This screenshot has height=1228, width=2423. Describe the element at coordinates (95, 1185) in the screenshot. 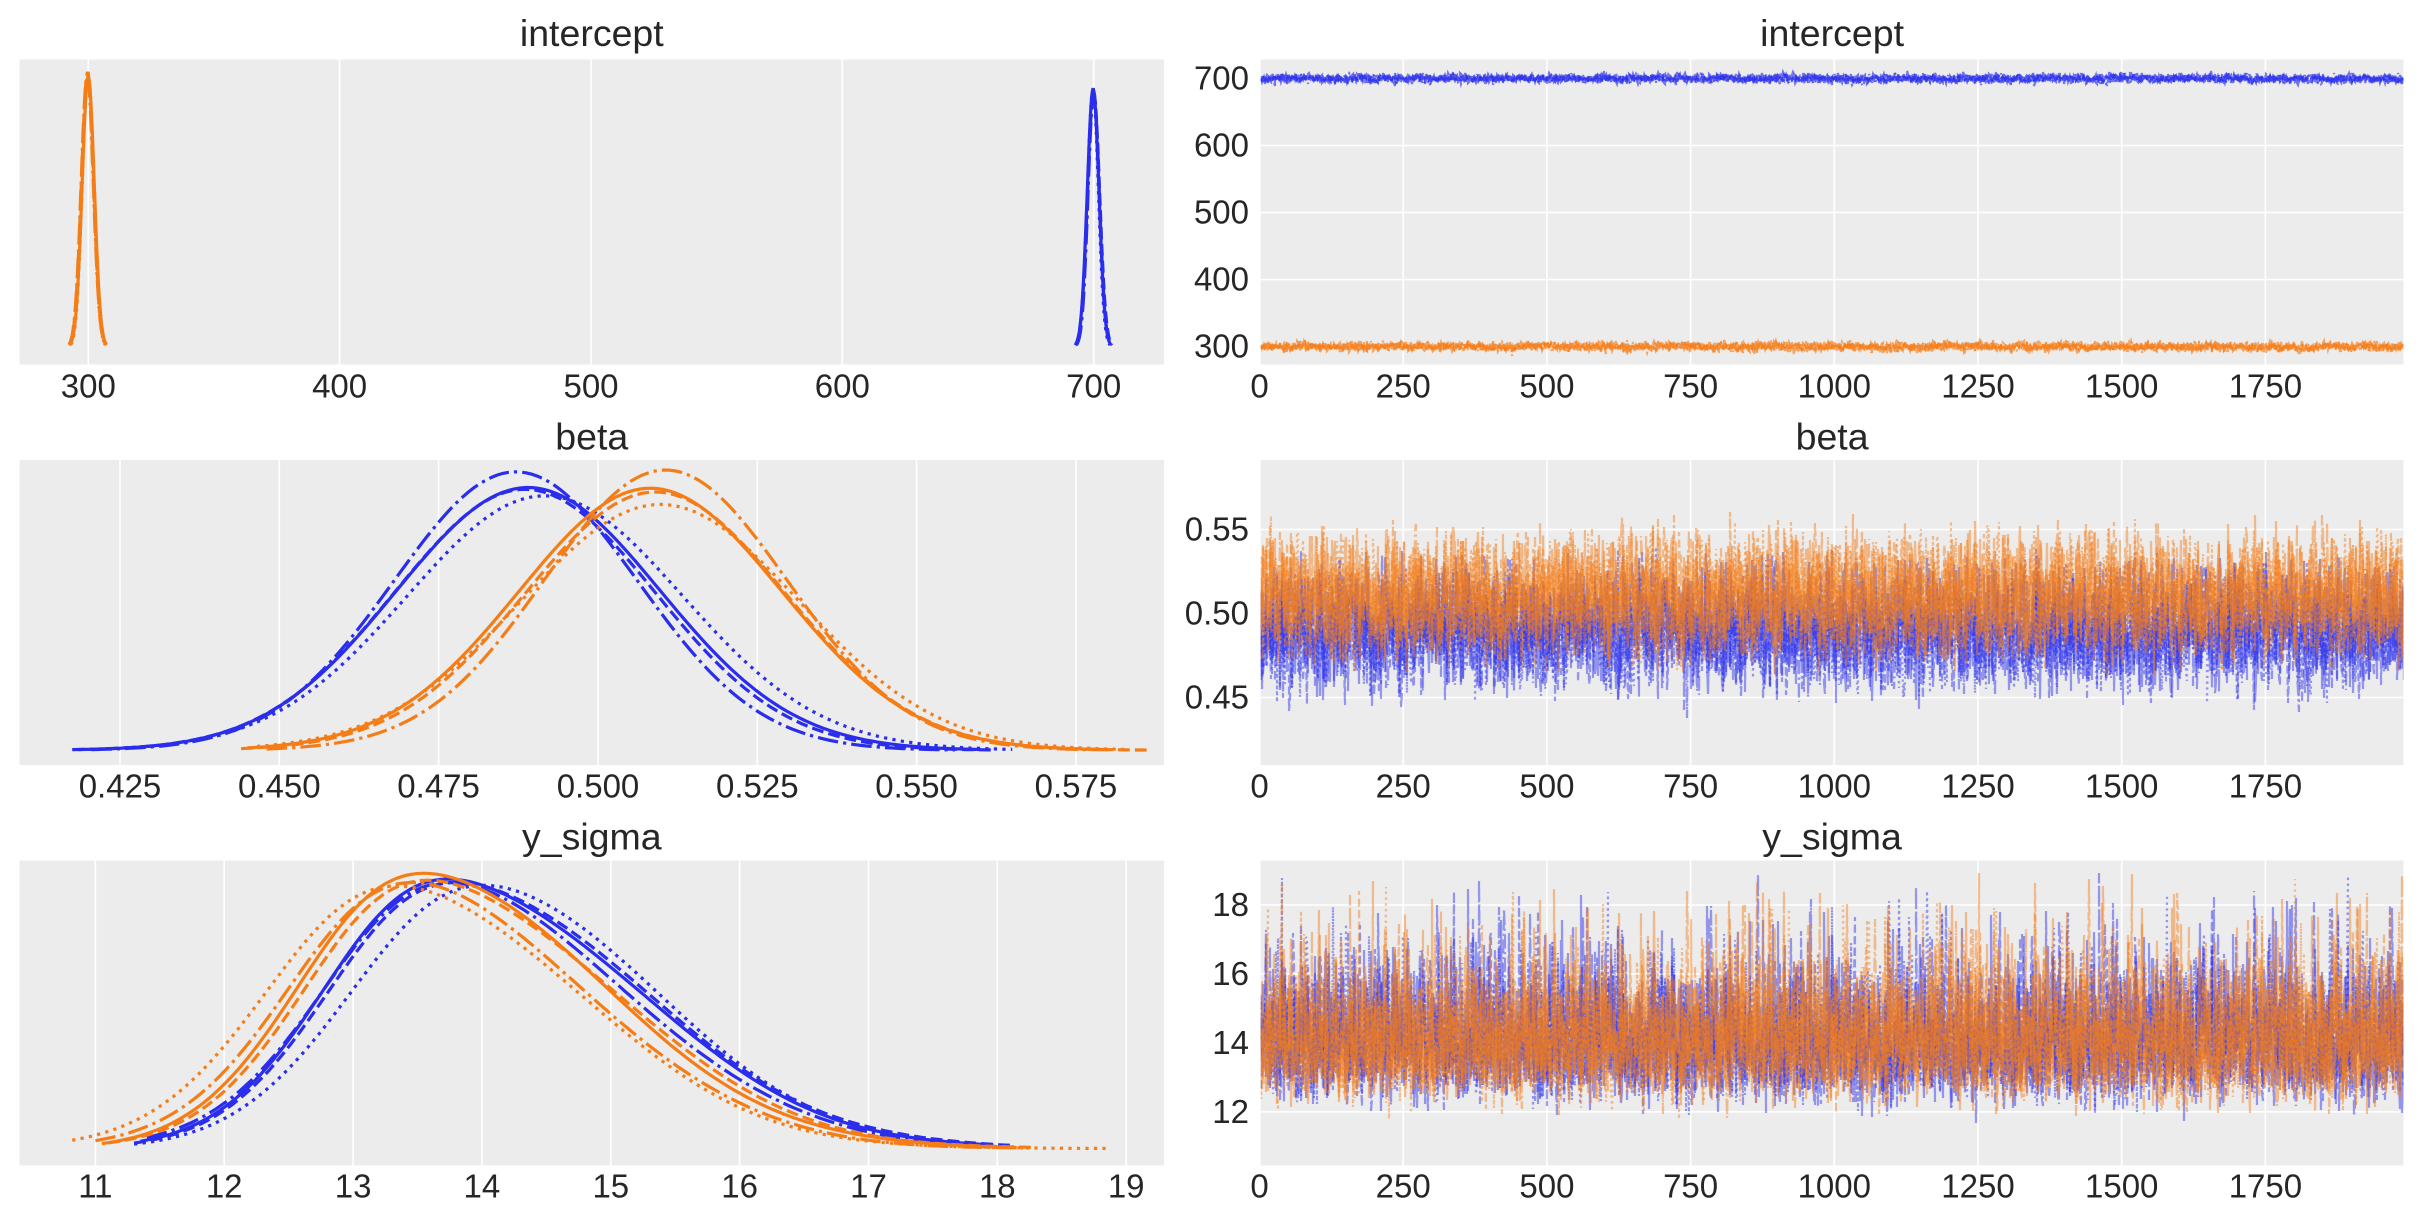

I see `svg-text: 11` at that location.